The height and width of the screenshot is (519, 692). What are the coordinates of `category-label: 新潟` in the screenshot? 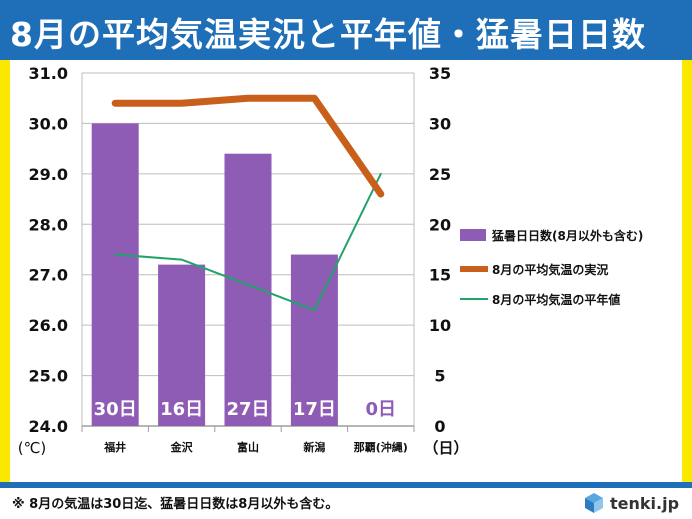 It's located at (314, 447).